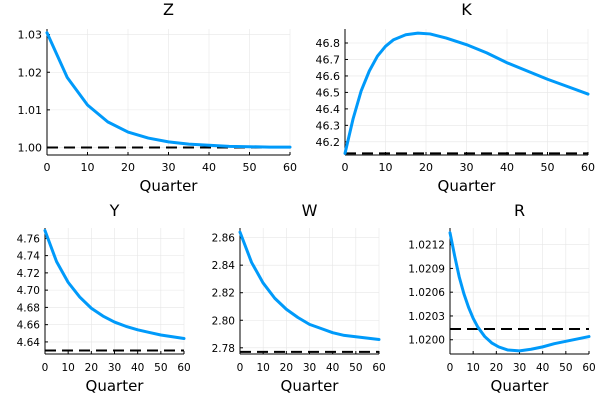  I want to click on y-y-tick-label: 4.64, so click(29, 343).